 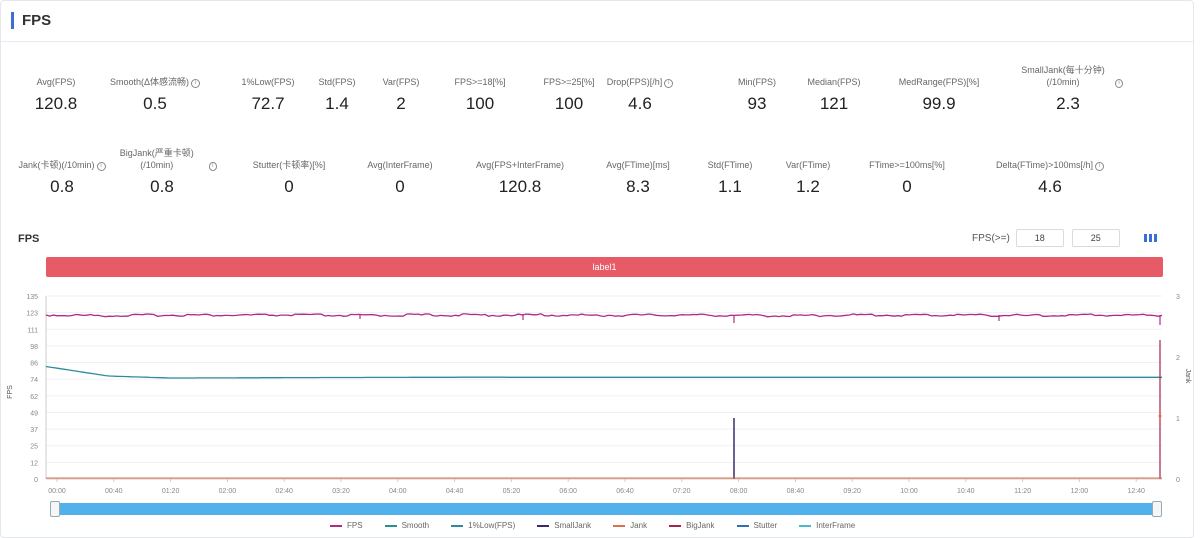 What do you see at coordinates (400, 165) in the screenshot?
I see `metric-label: Avg(InterFrame)` at bounding box center [400, 165].